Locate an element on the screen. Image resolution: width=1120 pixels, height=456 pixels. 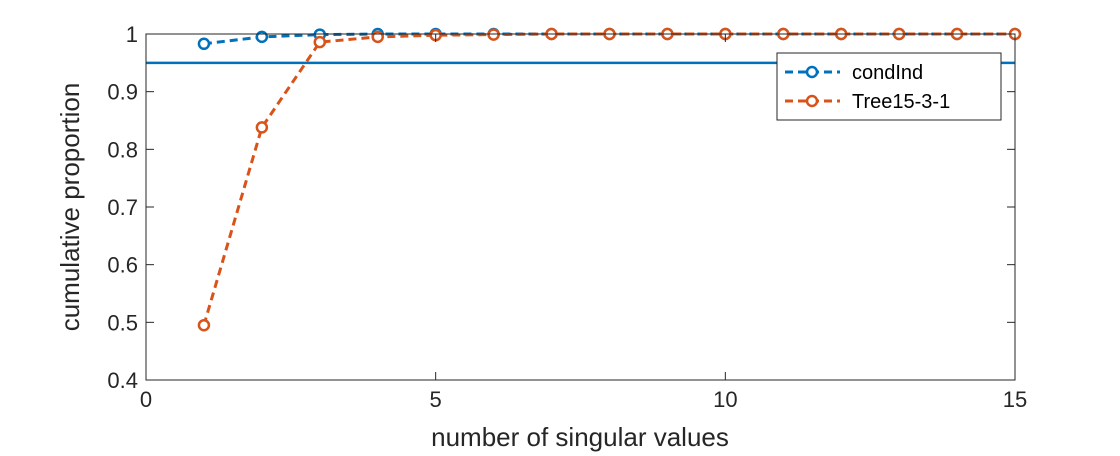
legend-marker-condind is located at coordinates (812, 72).